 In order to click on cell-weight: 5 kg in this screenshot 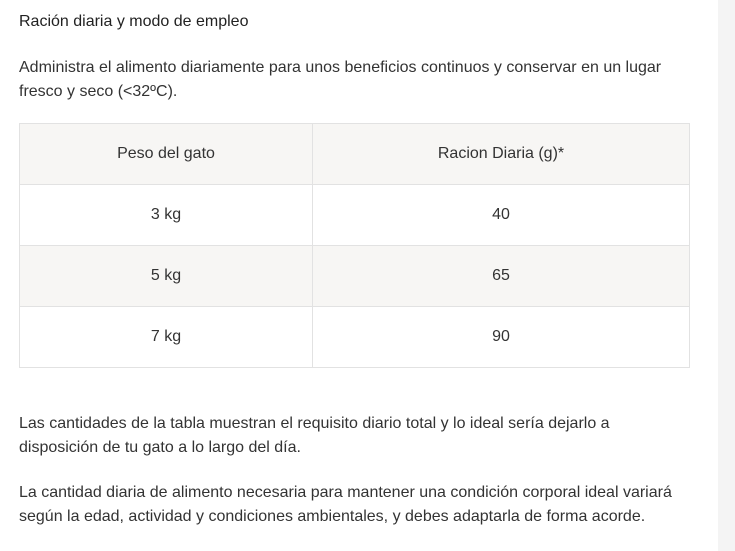, I will do `click(166, 276)`.